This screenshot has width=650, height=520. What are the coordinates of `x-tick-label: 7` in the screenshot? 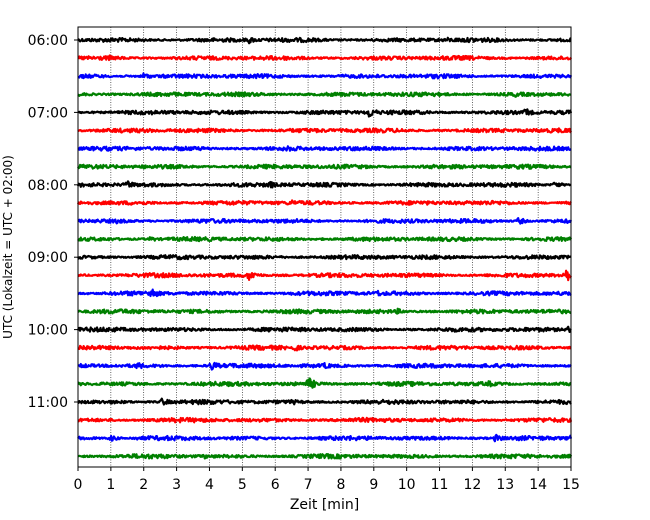 It's located at (308, 485).